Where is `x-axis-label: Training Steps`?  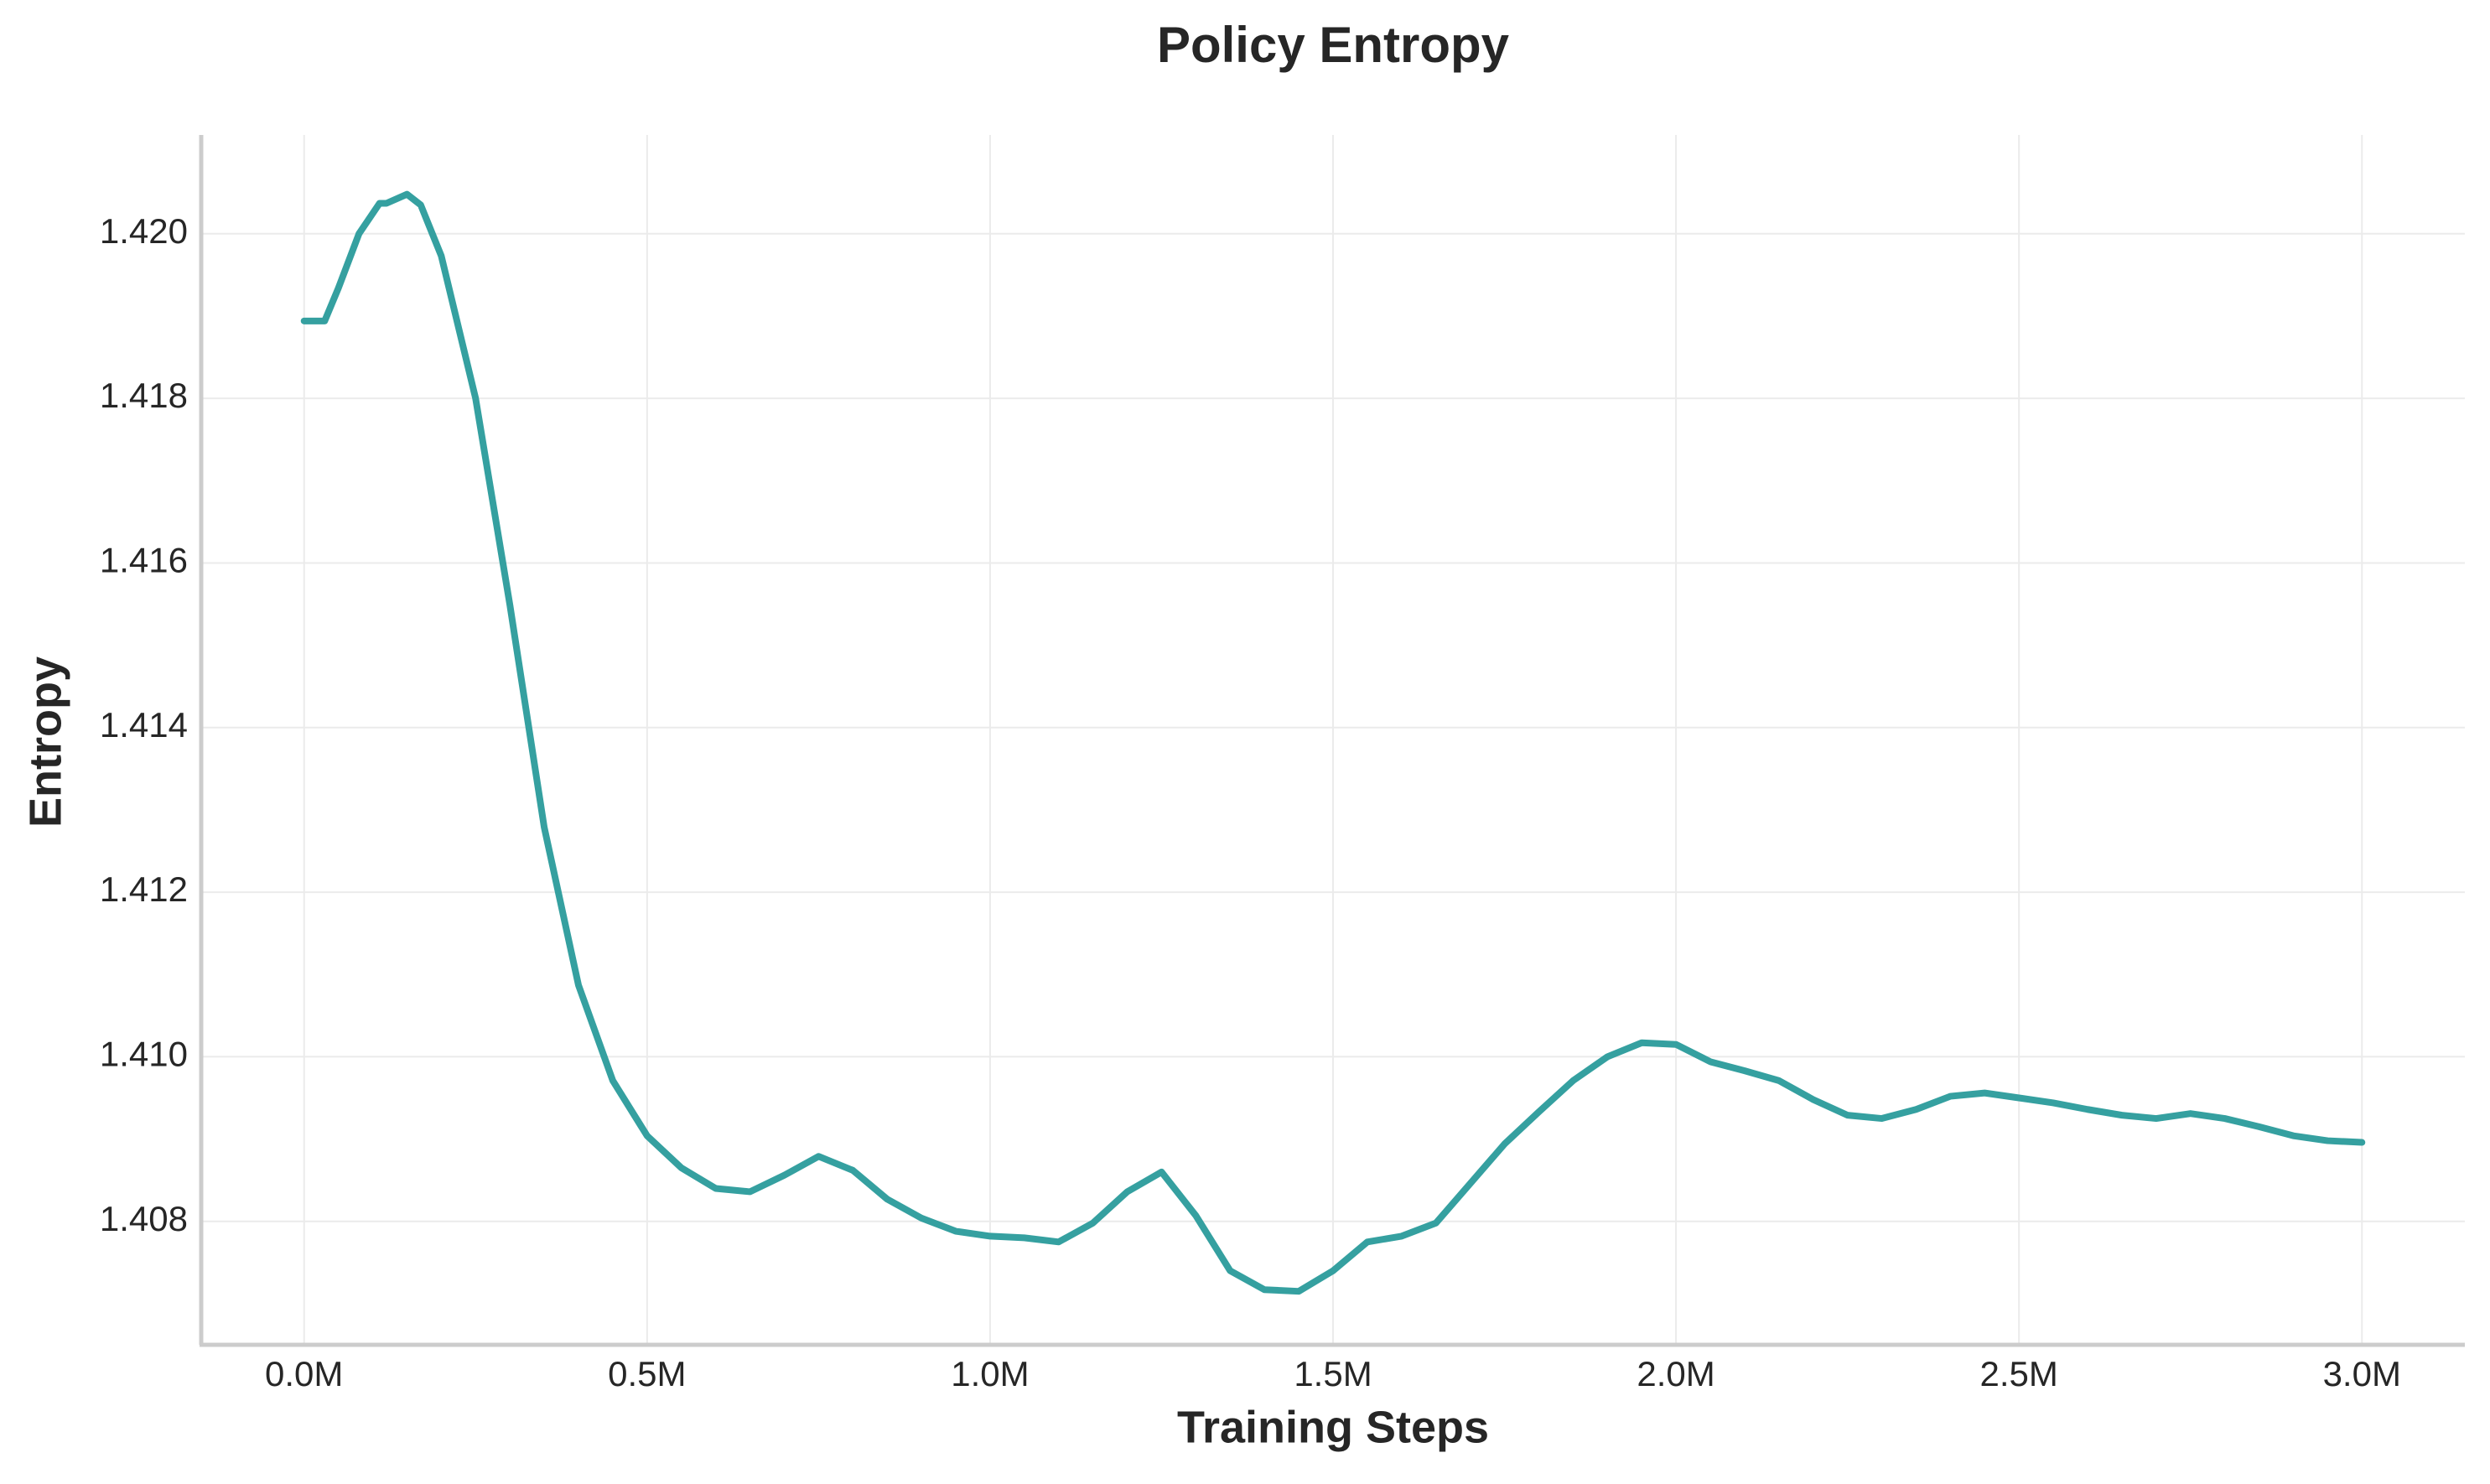 x-axis-label: Training Steps is located at coordinates (1333, 1427).